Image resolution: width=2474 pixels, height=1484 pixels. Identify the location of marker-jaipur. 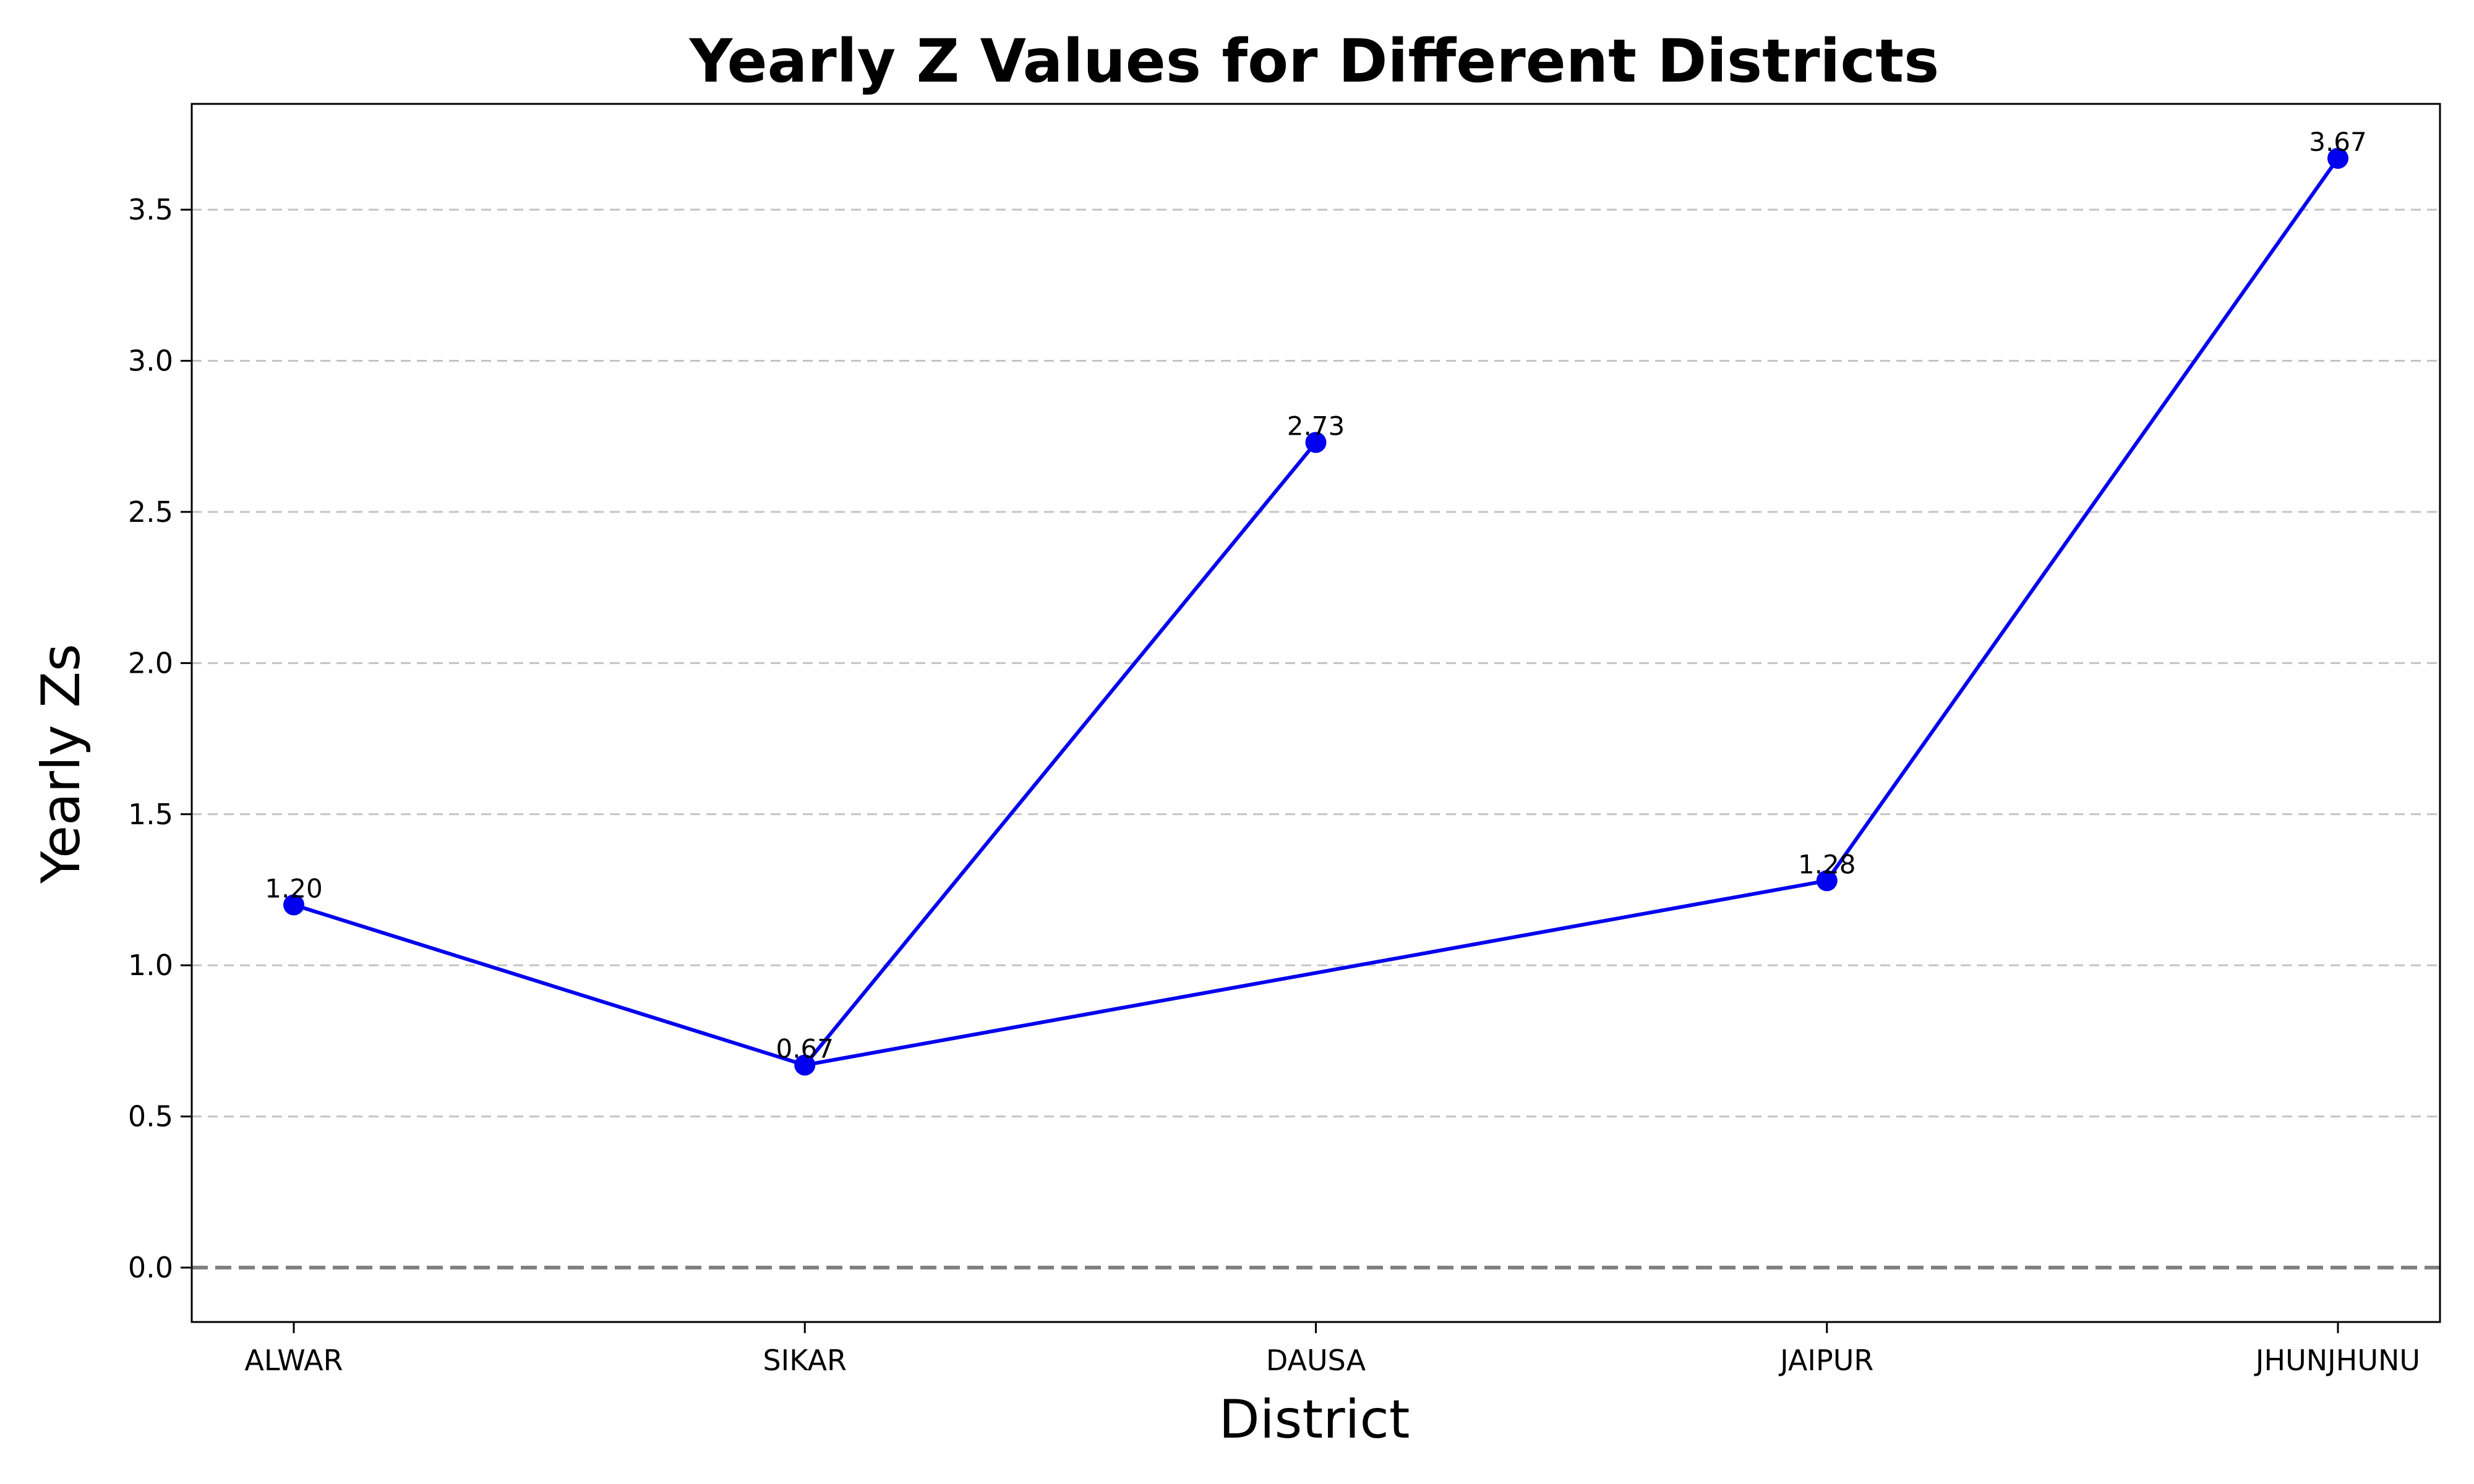
(1827, 881).